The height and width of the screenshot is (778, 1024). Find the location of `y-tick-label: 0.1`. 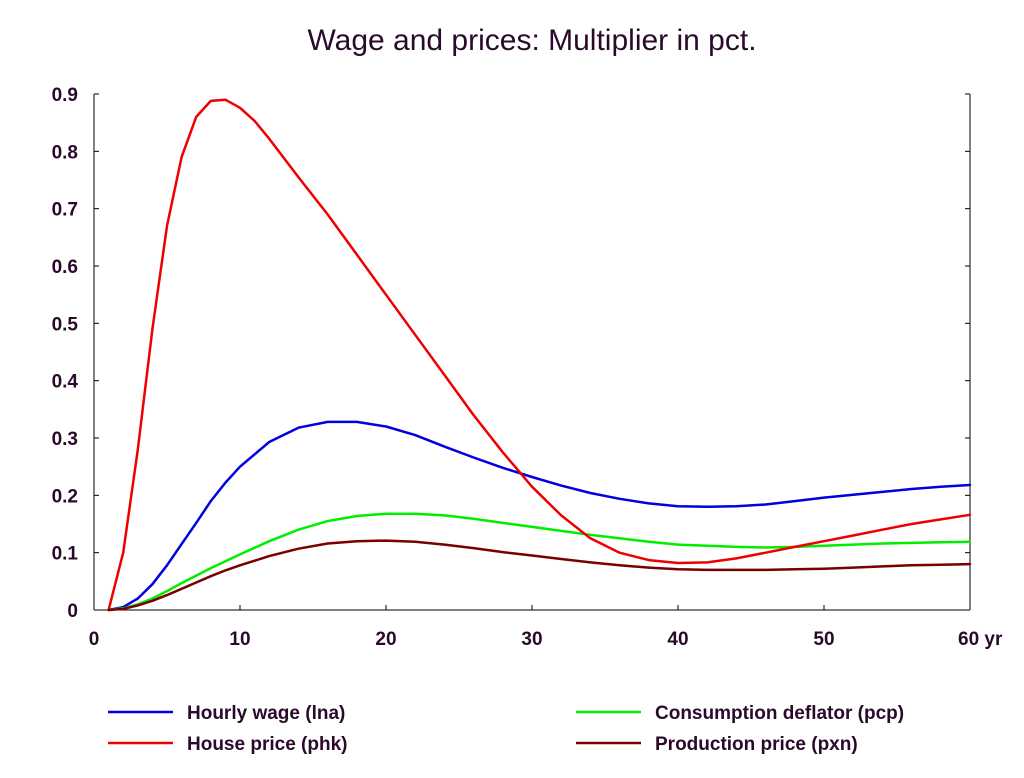

y-tick-label: 0.1 is located at coordinates (65, 554).